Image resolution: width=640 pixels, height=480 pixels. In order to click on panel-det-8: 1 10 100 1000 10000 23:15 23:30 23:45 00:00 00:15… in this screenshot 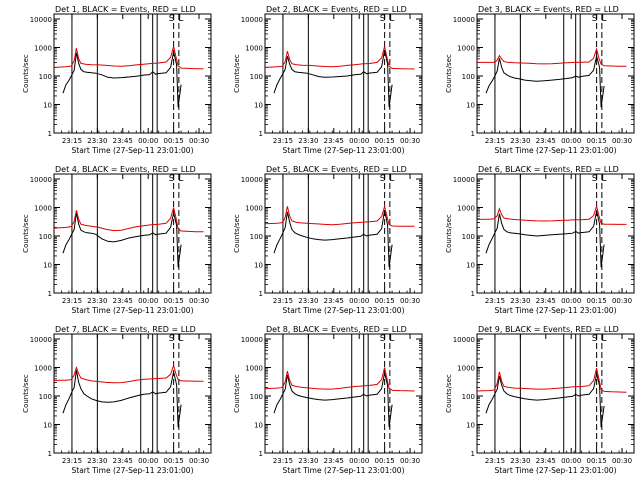, I will do `click(328, 400)`.